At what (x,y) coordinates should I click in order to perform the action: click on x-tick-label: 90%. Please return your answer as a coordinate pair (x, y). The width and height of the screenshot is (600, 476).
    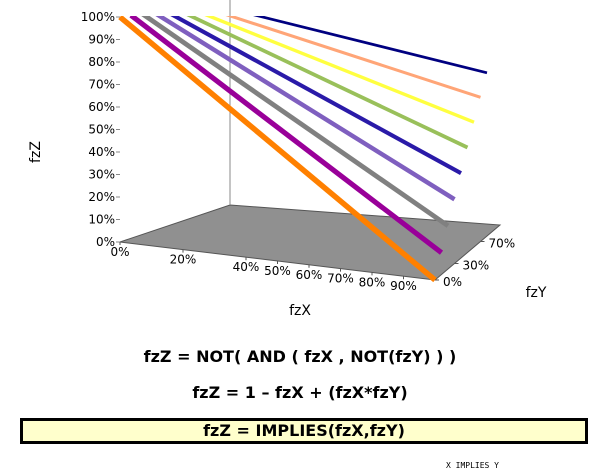
    Looking at the image, I should click on (403, 286).